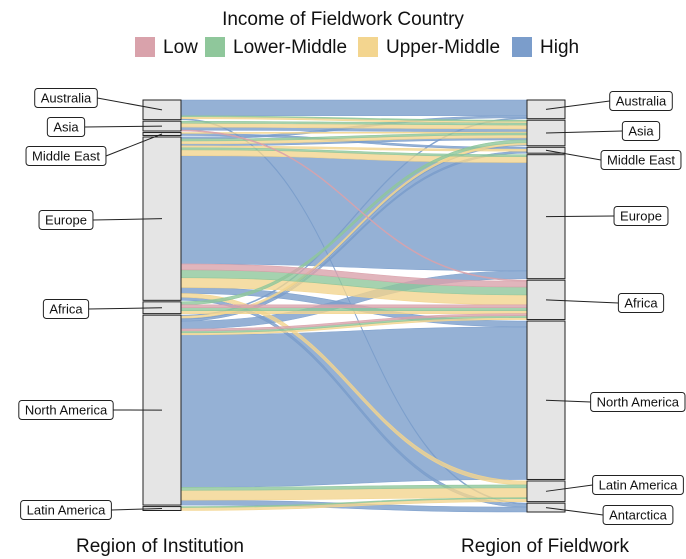 Image resolution: width=686 pixels, height=559 pixels. What do you see at coordinates (545, 546) in the screenshot?
I see `right-axis-title: Region of Fieldwork` at bounding box center [545, 546].